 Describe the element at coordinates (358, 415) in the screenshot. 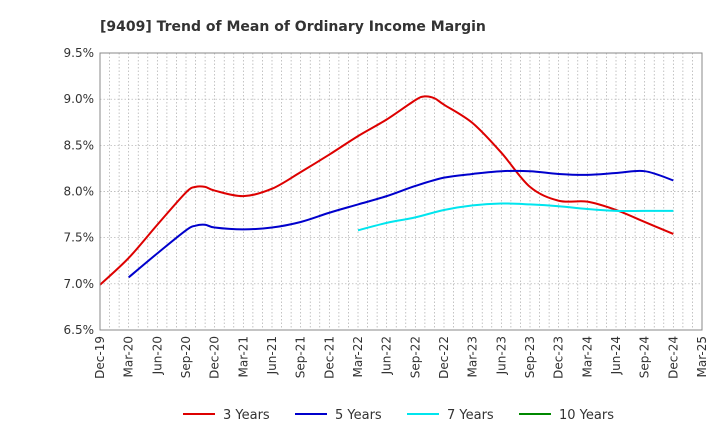

I see `legend-label-5-years: 5 Years` at that location.